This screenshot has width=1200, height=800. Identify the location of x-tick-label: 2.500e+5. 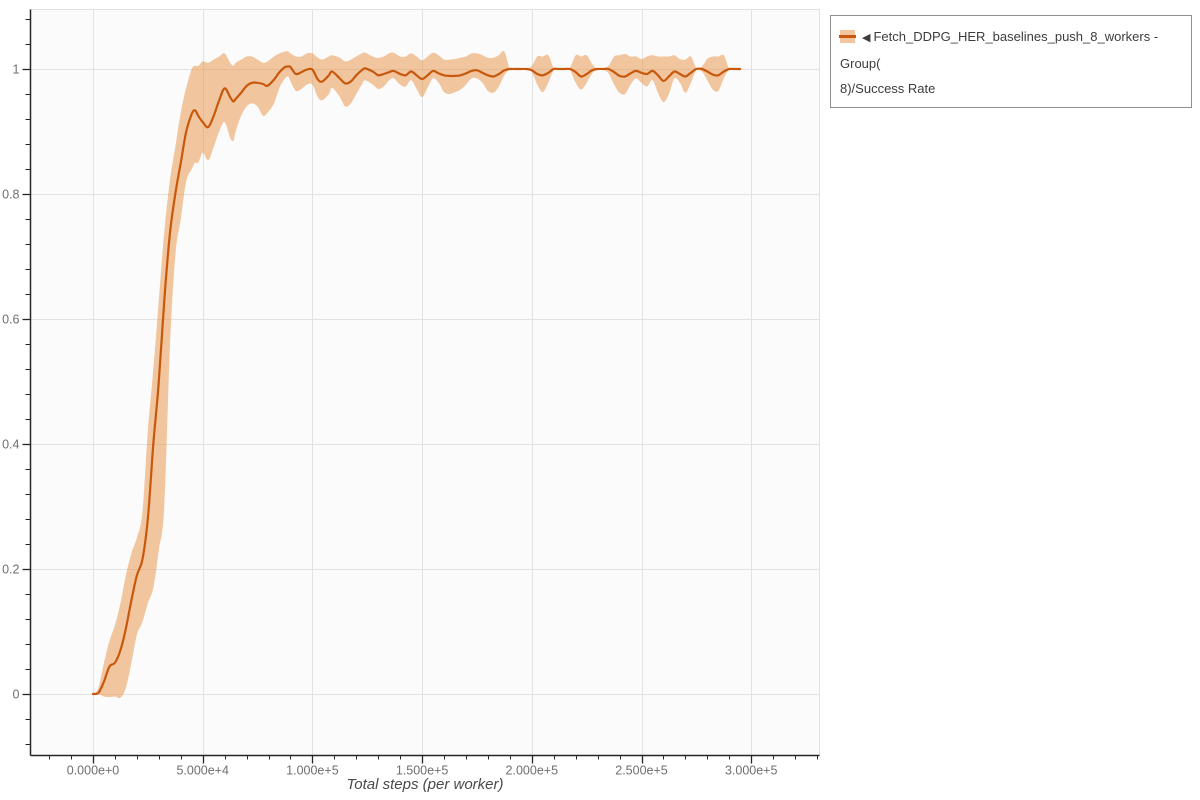
(641, 771).